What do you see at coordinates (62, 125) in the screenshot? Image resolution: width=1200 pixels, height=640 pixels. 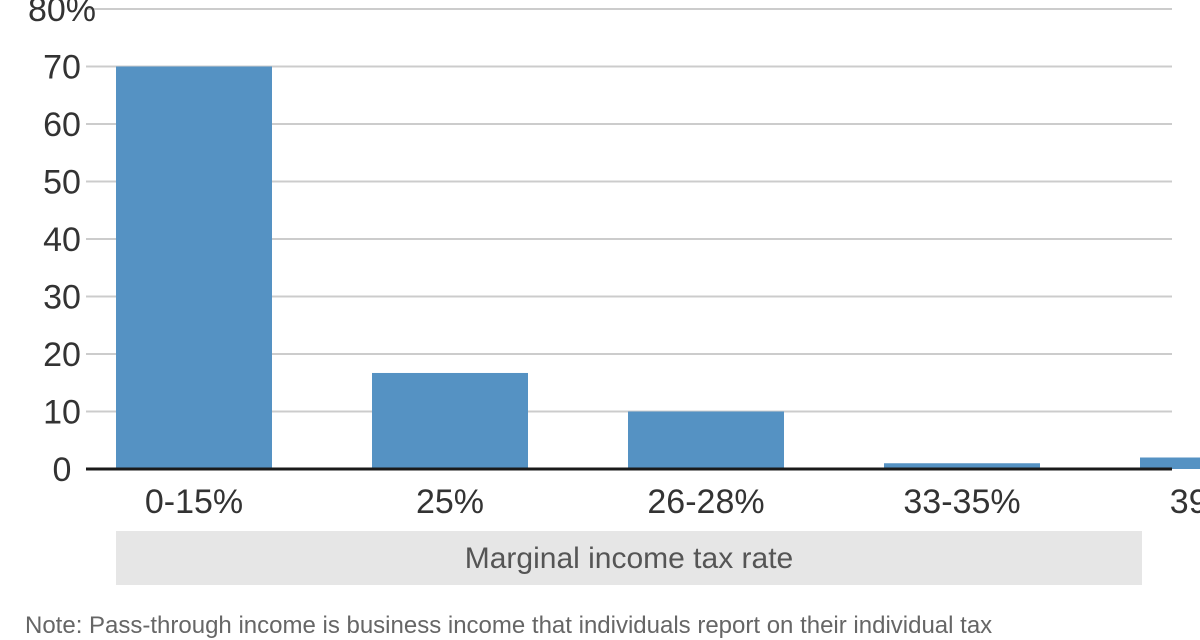 I see `y-tick-label: 60` at bounding box center [62, 125].